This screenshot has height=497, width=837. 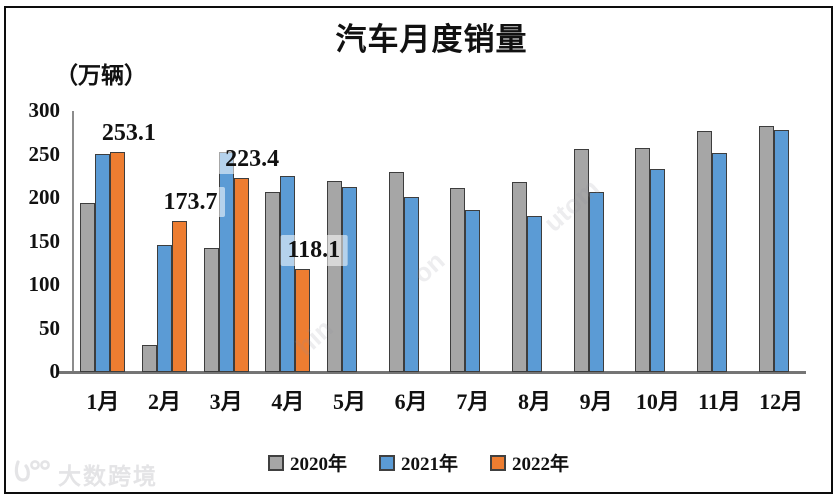 I want to click on bar-2021年-10月, so click(x=658, y=270).